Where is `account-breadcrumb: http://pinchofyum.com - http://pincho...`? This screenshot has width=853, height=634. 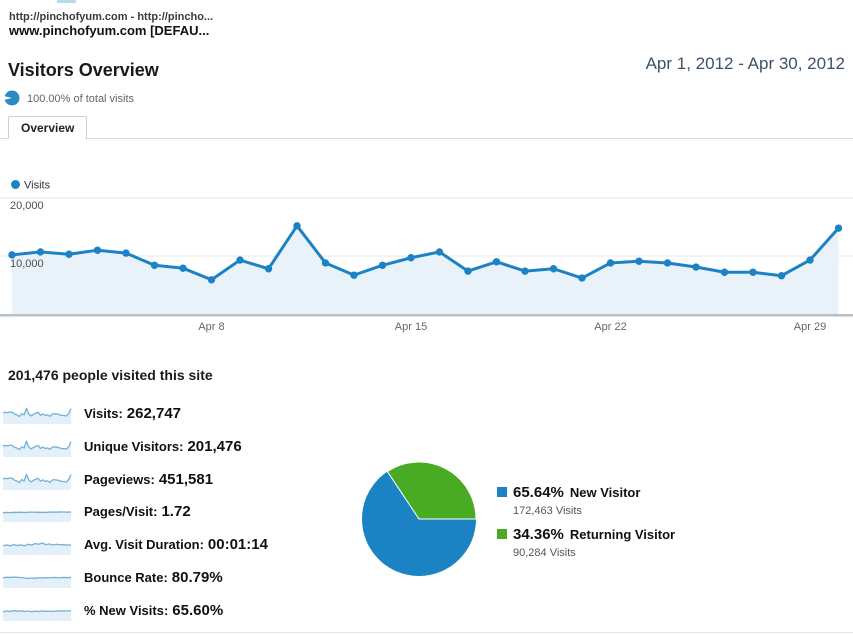 account-breadcrumb: http://pinchofyum.com - http://pincho... is located at coordinates (111, 17).